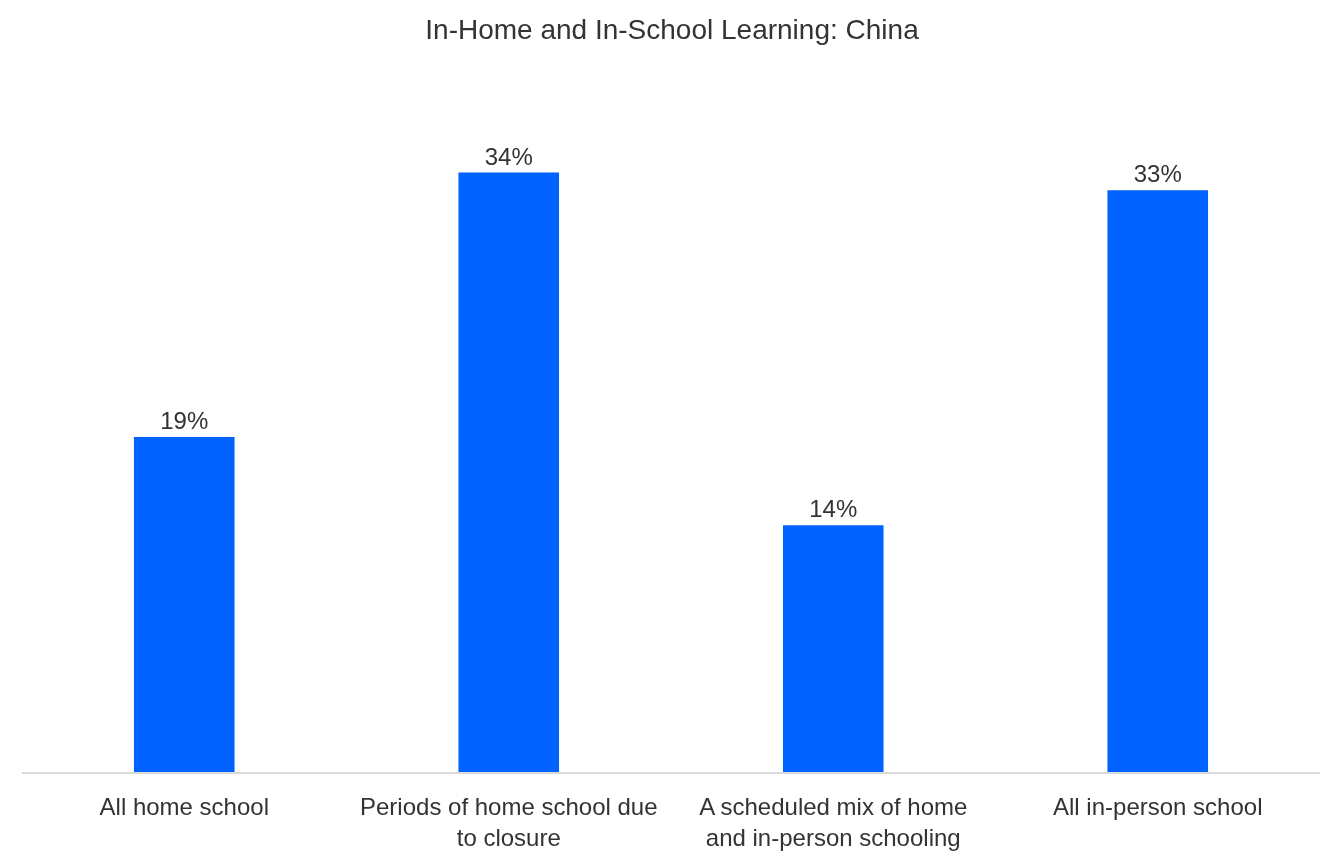 This screenshot has height=863, width=1344. I want to click on data-label: 19%, so click(184, 421).